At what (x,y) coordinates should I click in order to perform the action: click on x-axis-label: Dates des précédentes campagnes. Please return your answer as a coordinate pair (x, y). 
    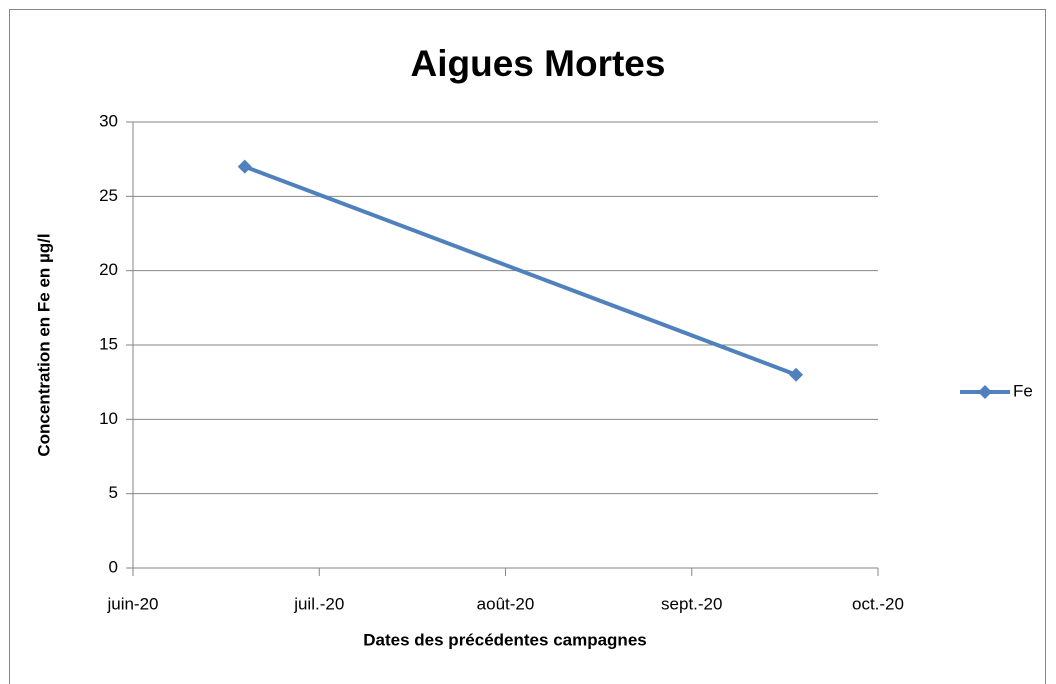
    Looking at the image, I should click on (504, 639).